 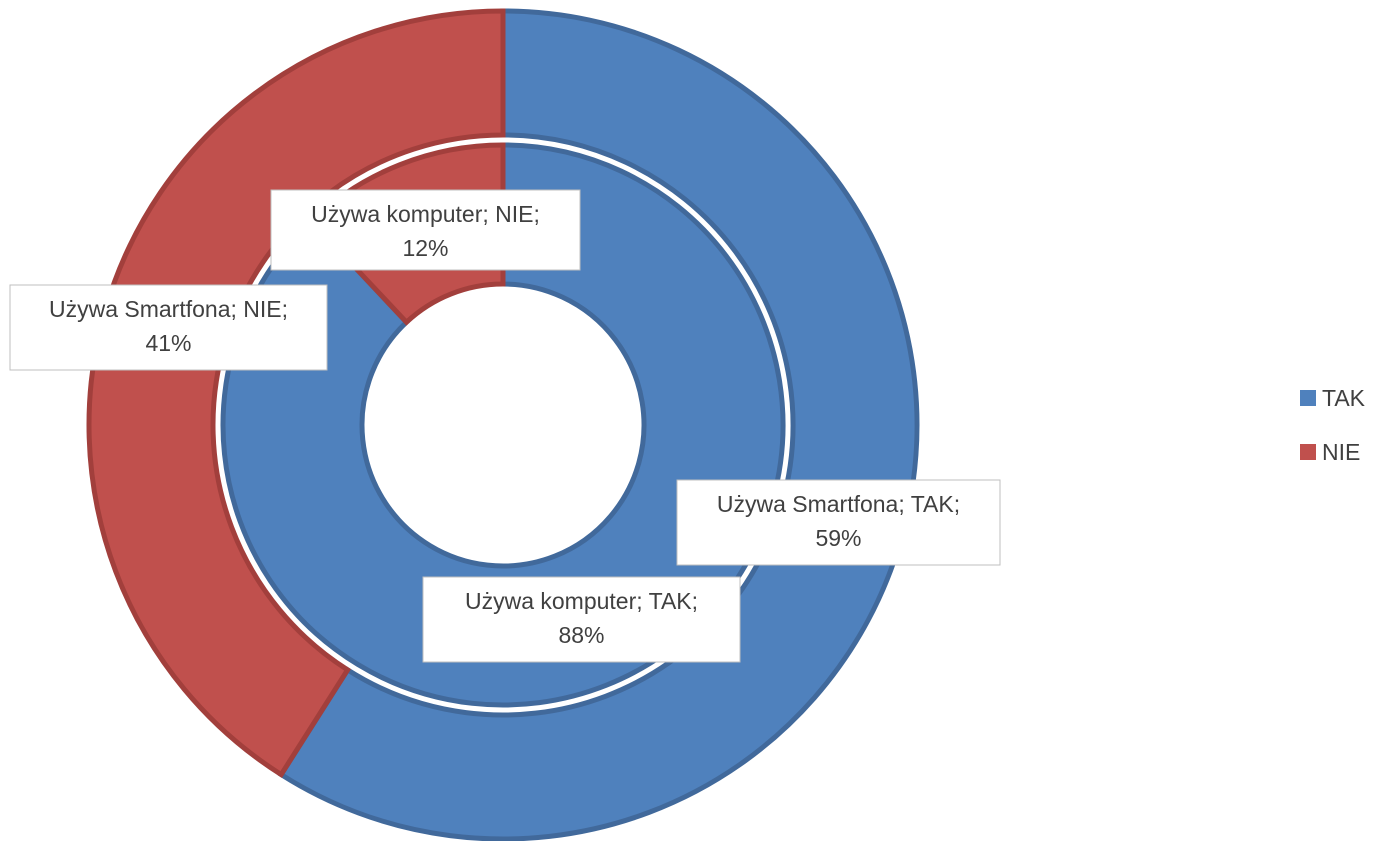 What do you see at coordinates (425, 214) in the screenshot?
I see `data-label-line: Używa komputer; NIE;` at bounding box center [425, 214].